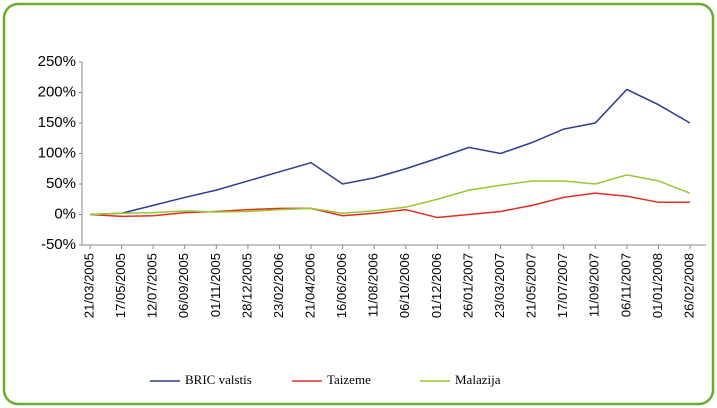  I want to click on x-tick-label: 21/03/2005, so click(88, 285).